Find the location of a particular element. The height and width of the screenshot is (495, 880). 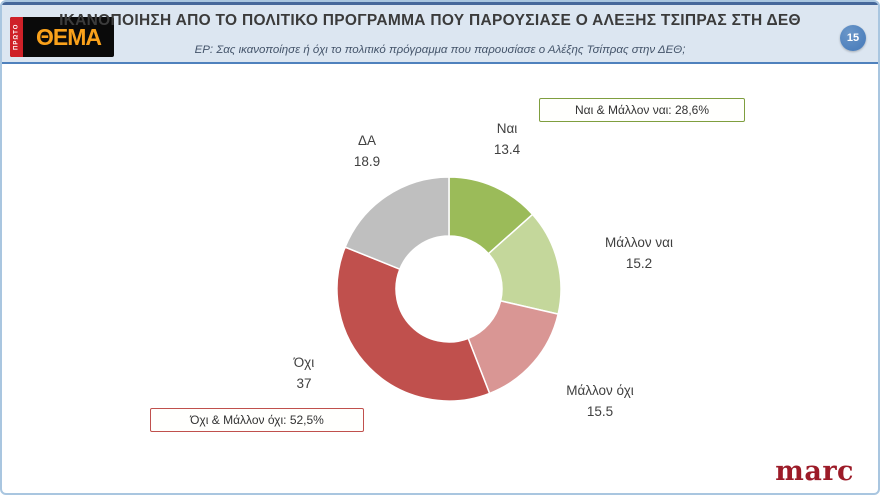

donut-segment-Όχι is located at coordinates (413, 324).